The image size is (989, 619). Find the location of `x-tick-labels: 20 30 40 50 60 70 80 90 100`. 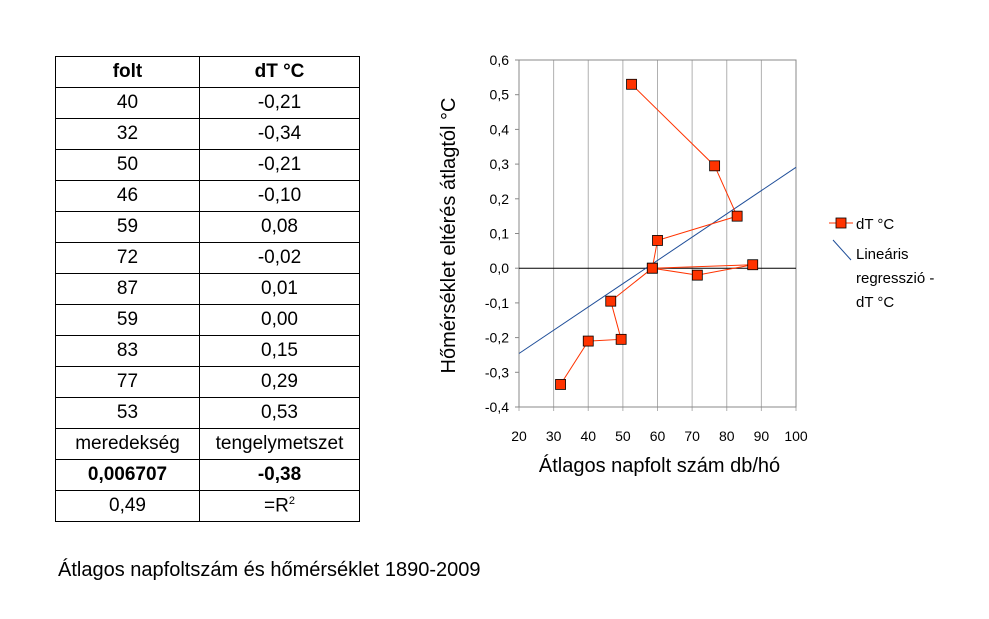

x-tick-labels: 20 30 40 50 60 70 80 90 100 is located at coordinates (659, 436).